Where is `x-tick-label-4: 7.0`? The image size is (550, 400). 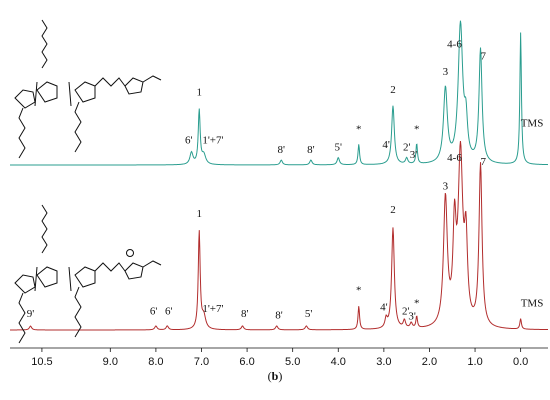 x-tick-label-4: 7.0 is located at coordinates (201, 362).